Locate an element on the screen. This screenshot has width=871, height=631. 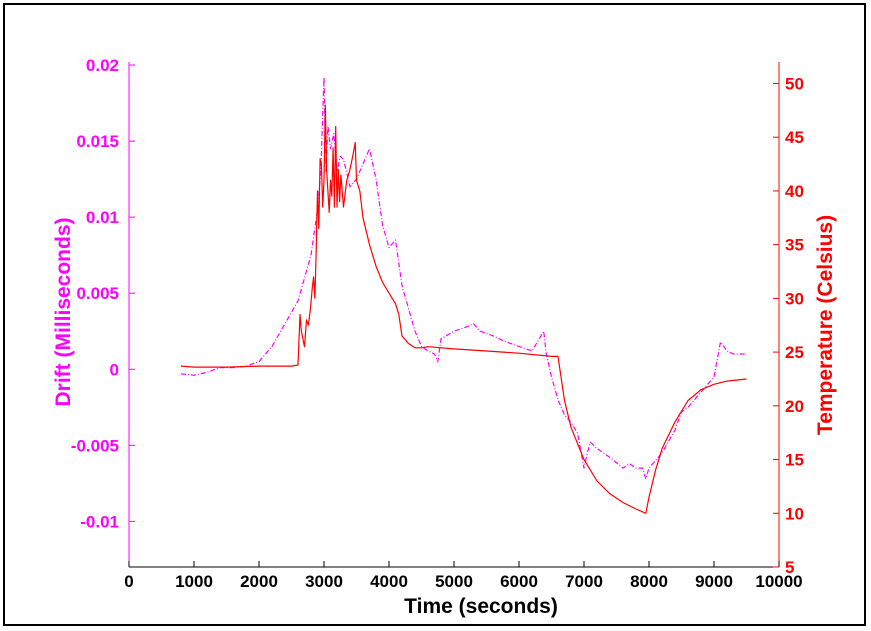
x-tick-label: 8000 is located at coordinates (649, 581).